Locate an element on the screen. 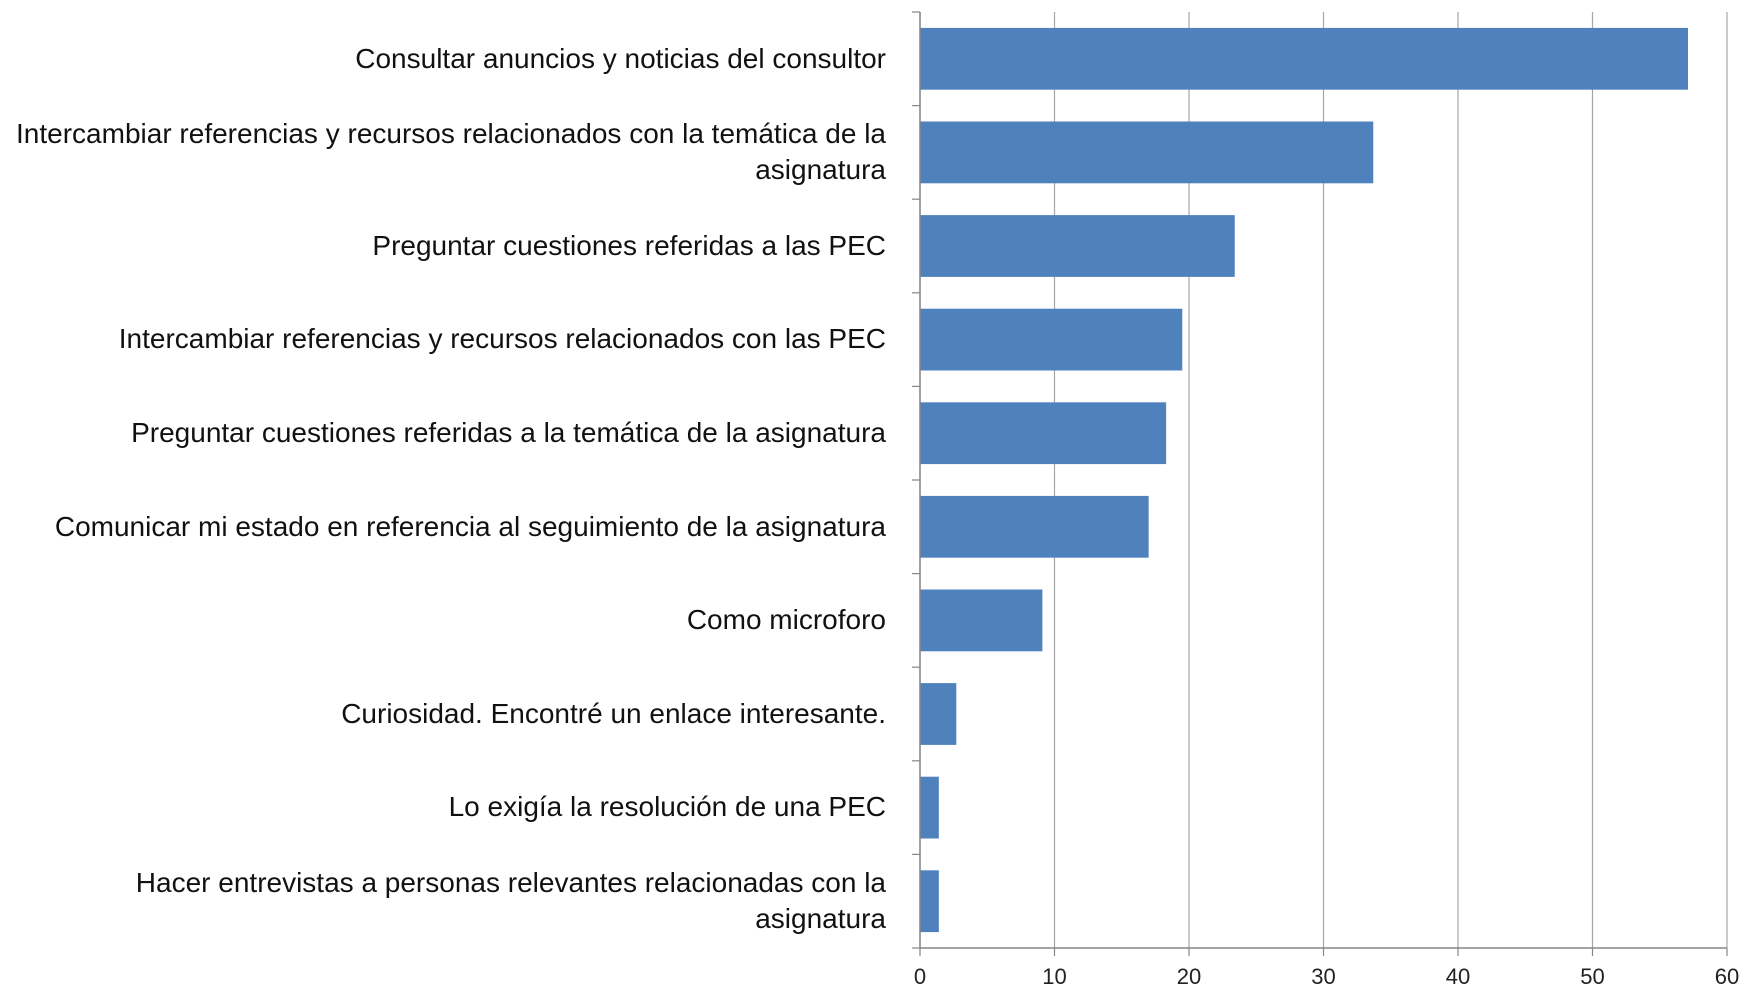 This screenshot has width=1744, height=1000. x-tick-label: 60 is located at coordinates (1727, 976).